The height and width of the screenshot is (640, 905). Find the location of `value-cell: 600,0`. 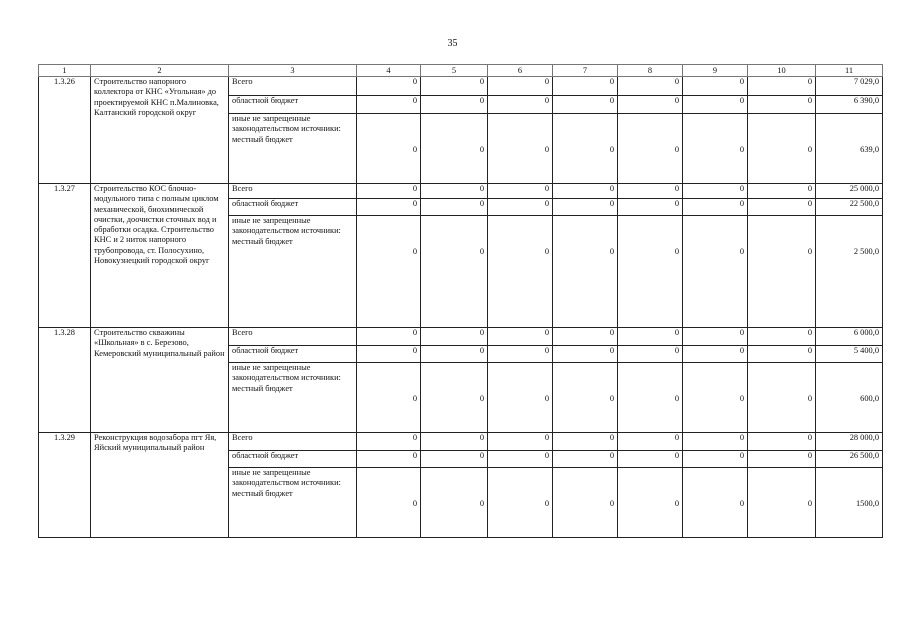

value-cell: 600,0 is located at coordinates (849, 397).